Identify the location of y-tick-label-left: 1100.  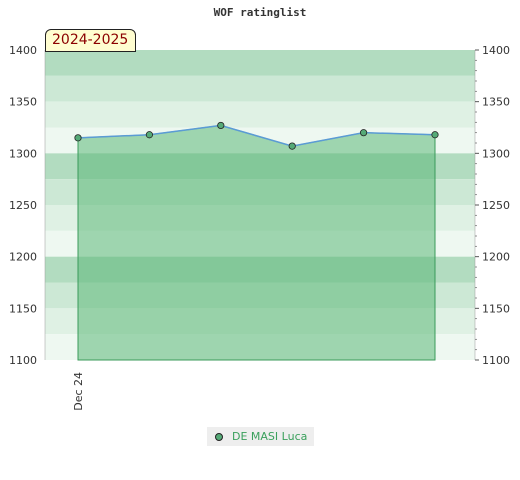
(23, 360).